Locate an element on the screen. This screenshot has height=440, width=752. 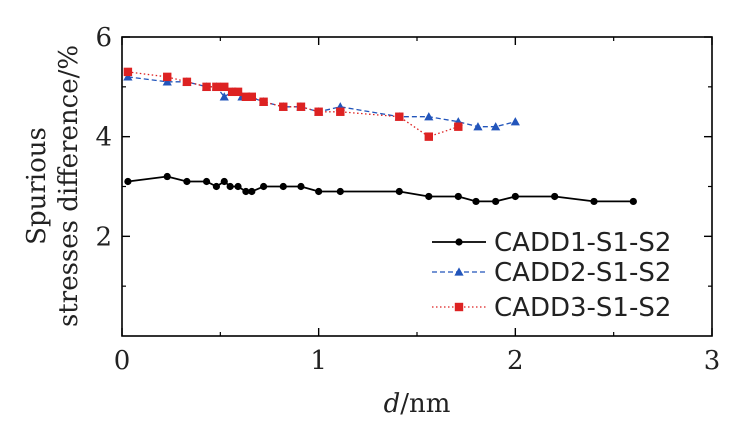
x-tick-label: 1 is located at coordinates (318, 361).